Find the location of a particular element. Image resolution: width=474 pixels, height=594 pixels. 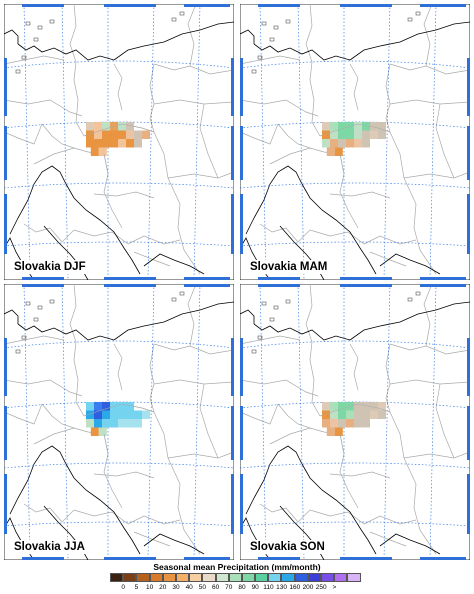

legend-tick-label: 40 is located at coordinates (189, 587).